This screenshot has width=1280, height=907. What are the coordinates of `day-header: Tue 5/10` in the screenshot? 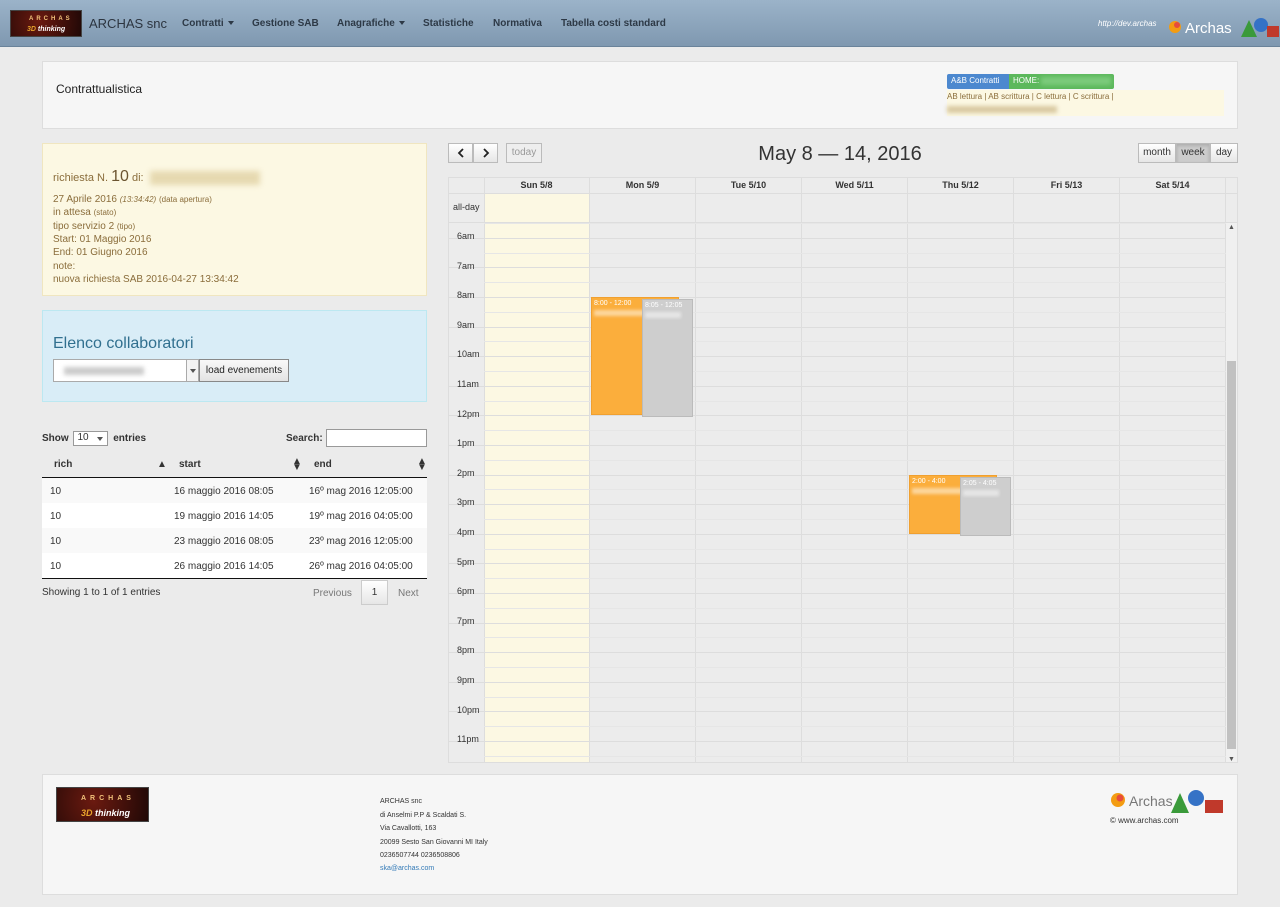 It's located at (748, 185).